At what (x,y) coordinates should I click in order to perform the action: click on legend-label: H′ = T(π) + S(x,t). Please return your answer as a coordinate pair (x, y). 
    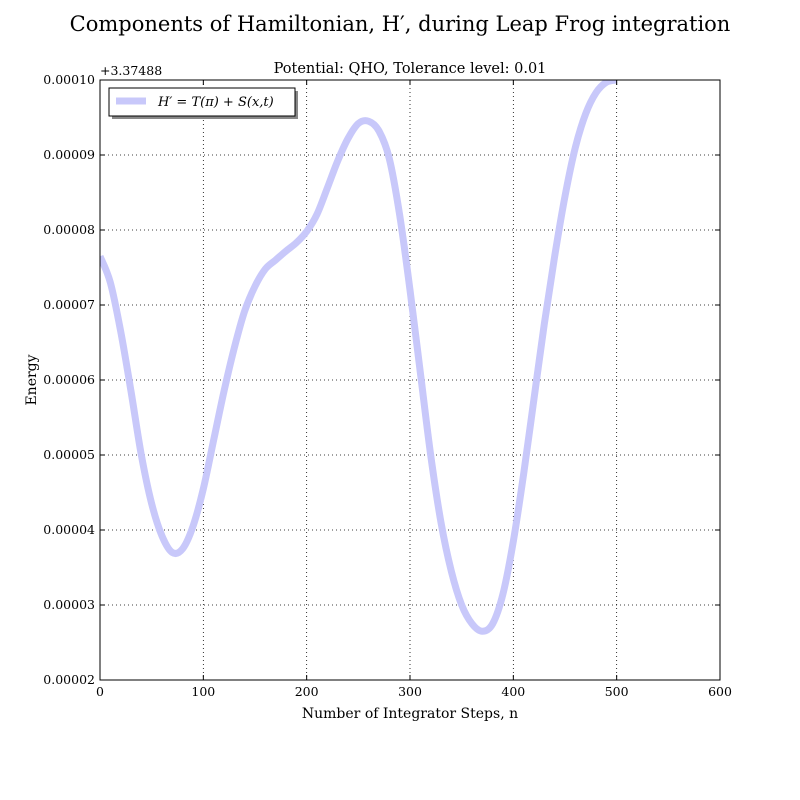
    Looking at the image, I should click on (215, 102).